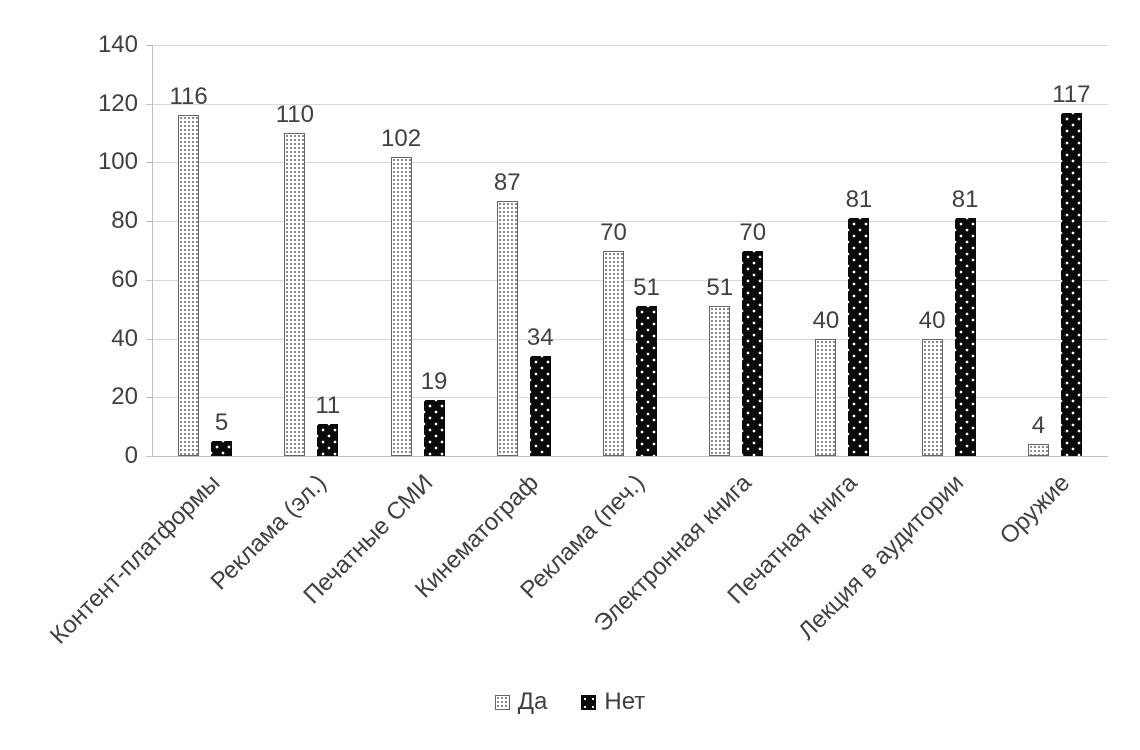 The width and height of the screenshot is (1140, 750). What do you see at coordinates (507, 182) in the screenshot?
I see `bar-value-label: 87` at bounding box center [507, 182].